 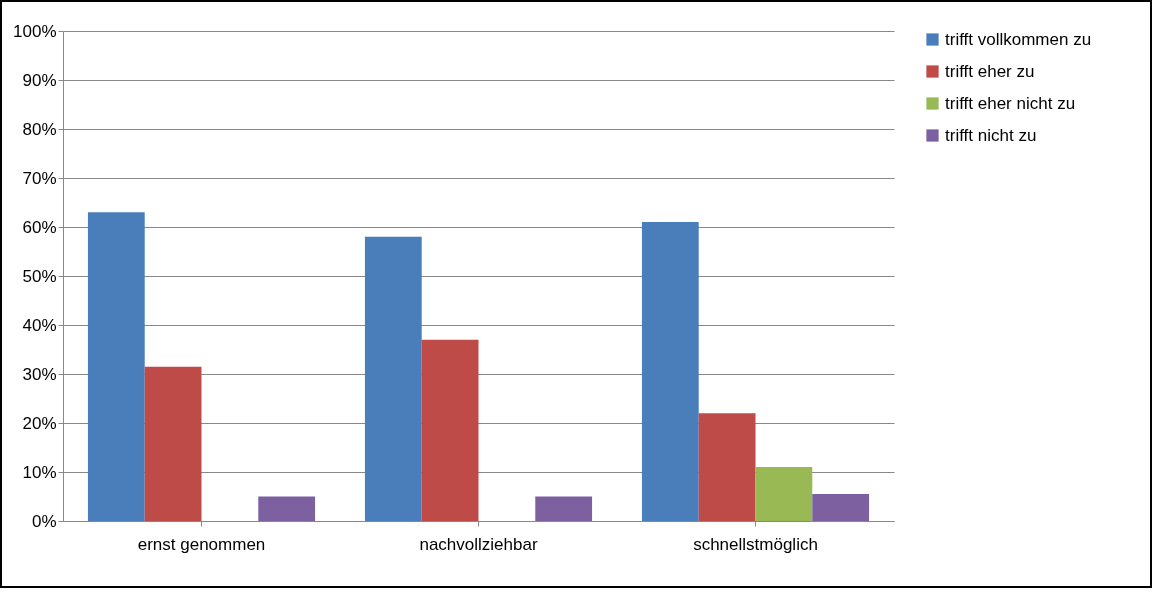 What do you see at coordinates (39, 276) in the screenshot?
I see `y-tick-label: 50%` at bounding box center [39, 276].